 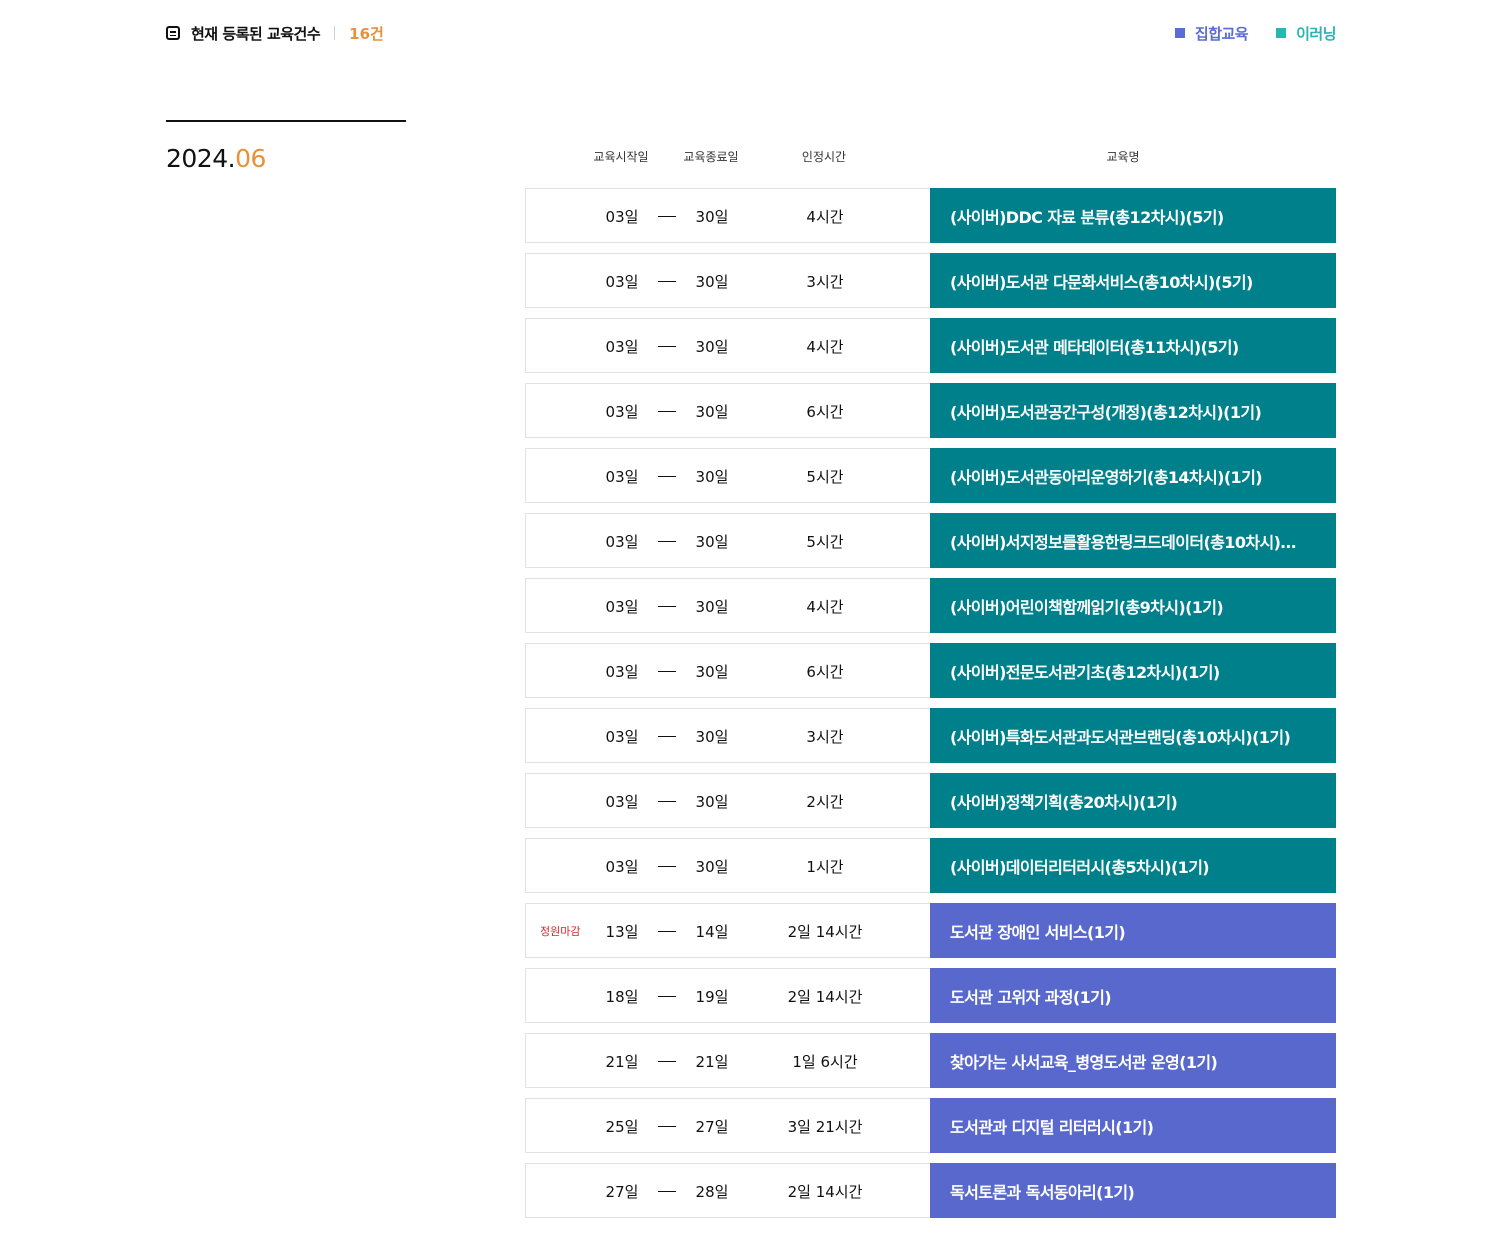 I want to click on legend-label: 이러닝, so click(x=1316, y=33).